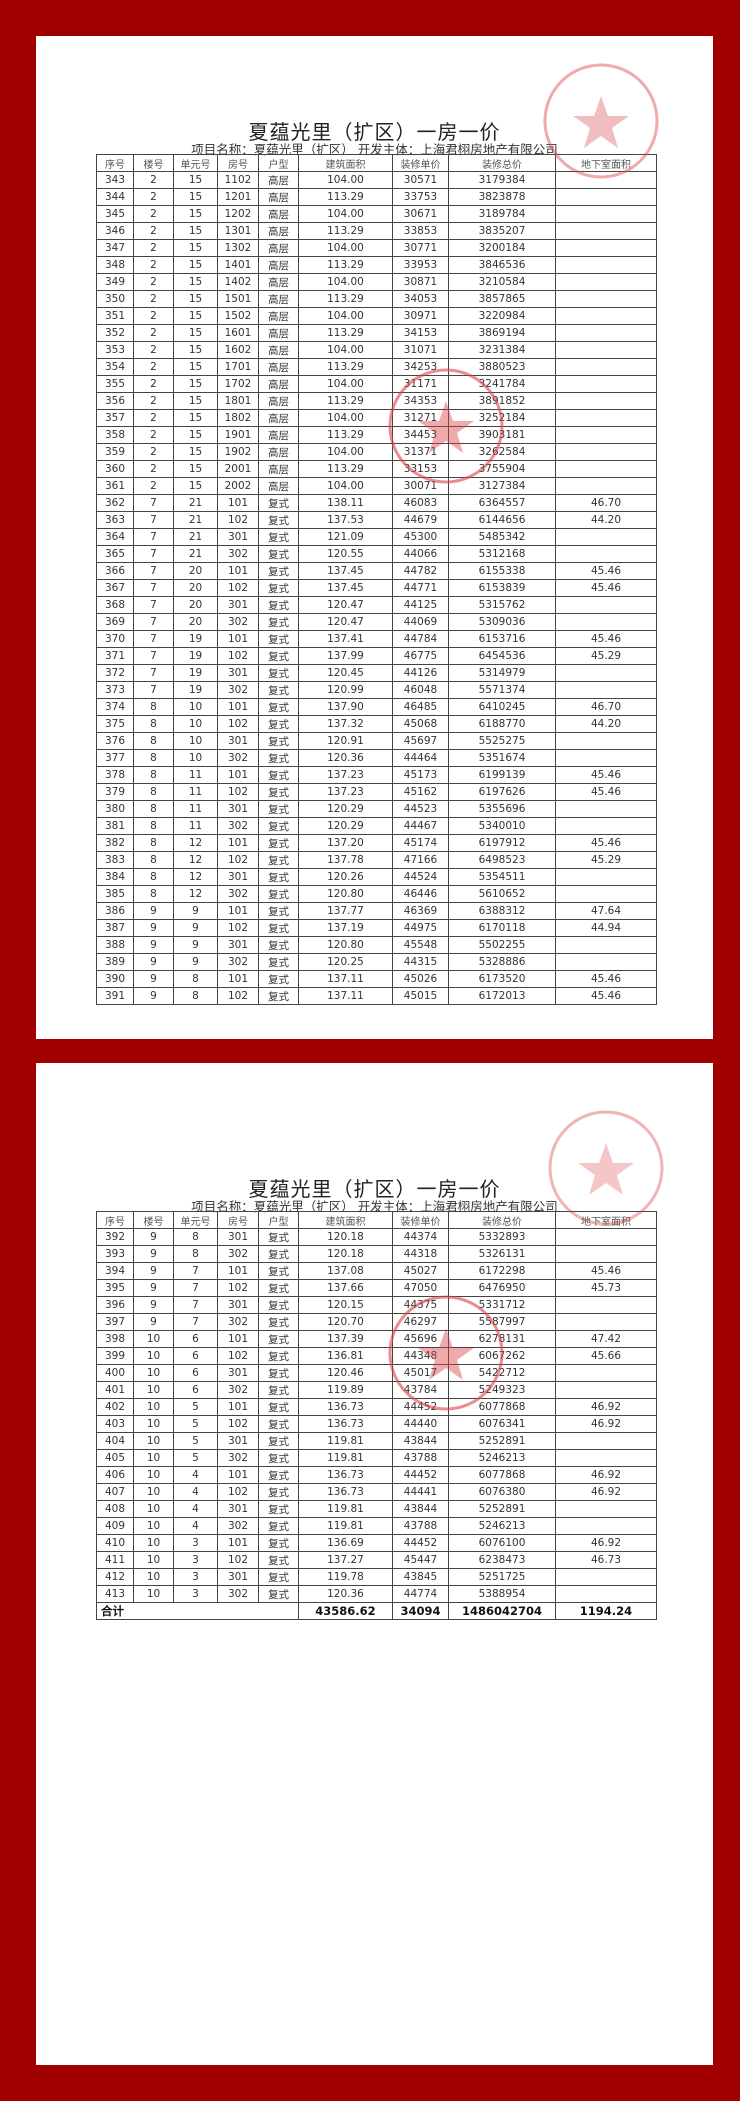 The height and width of the screenshot is (2101, 740). What do you see at coordinates (502, 1475) in the screenshot?
I see `cell-total-price: 6077868` at bounding box center [502, 1475].